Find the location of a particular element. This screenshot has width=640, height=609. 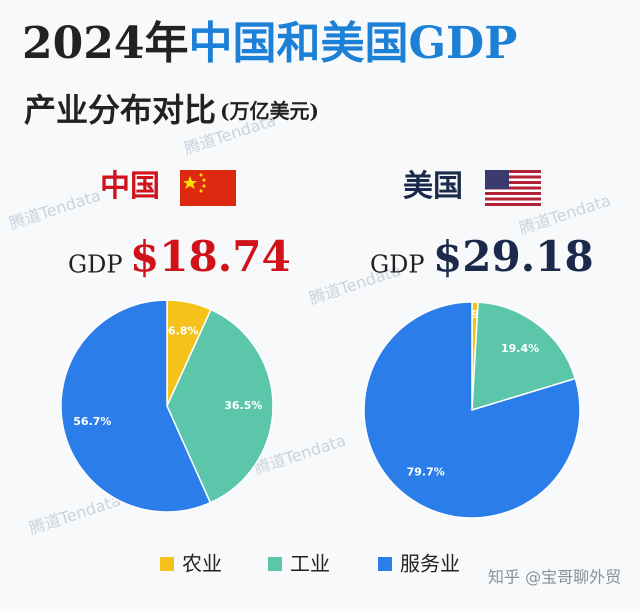

title-year: 2024年 is located at coordinates (105, 43).